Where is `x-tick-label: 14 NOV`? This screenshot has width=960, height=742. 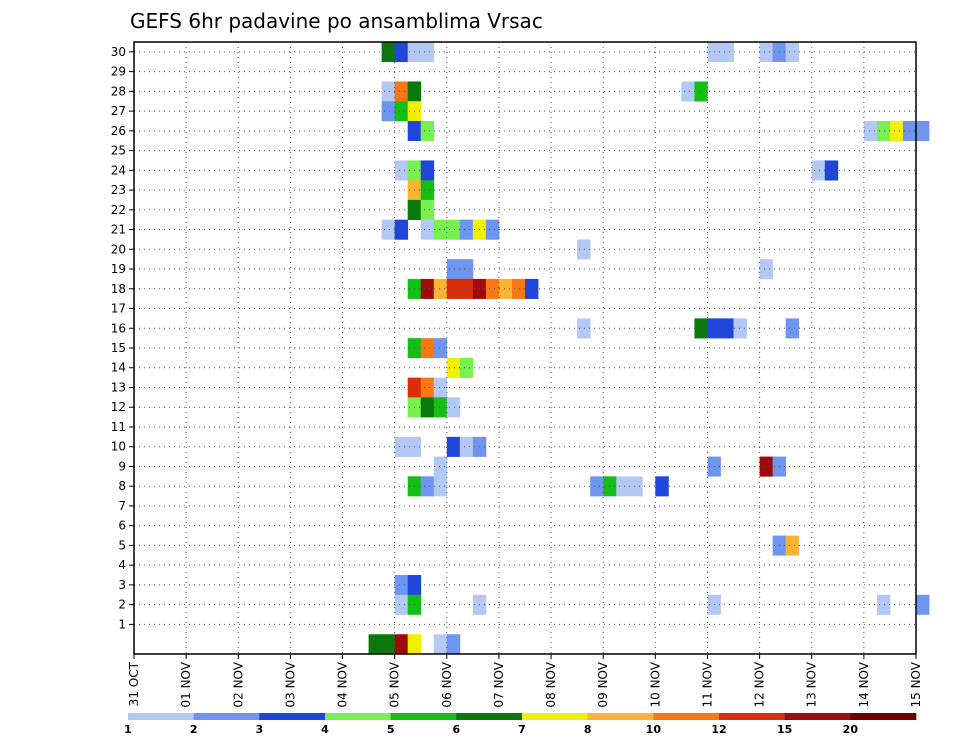 x-tick-label: 14 NOV is located at coordinates (864, 684).